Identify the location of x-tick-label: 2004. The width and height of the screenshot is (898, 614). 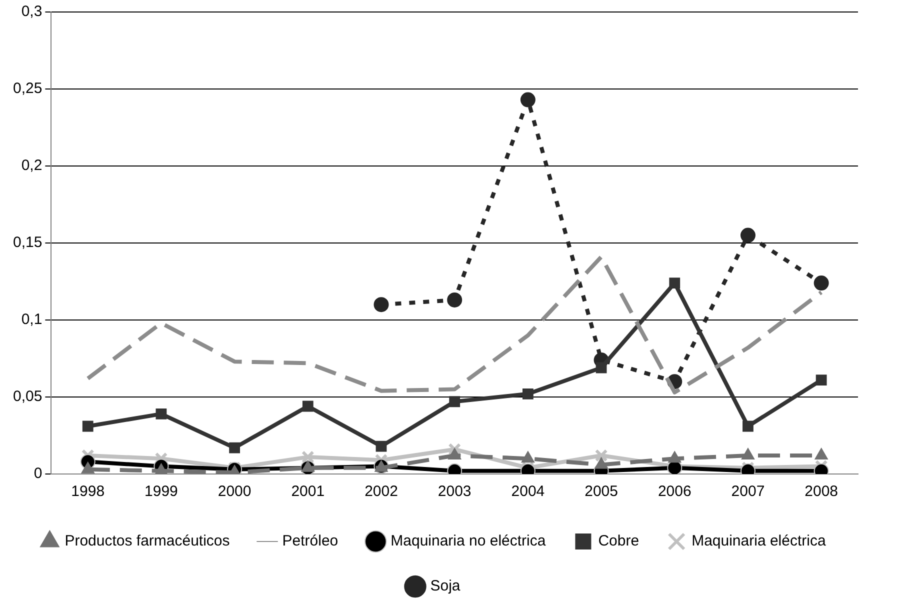
(528, 491).